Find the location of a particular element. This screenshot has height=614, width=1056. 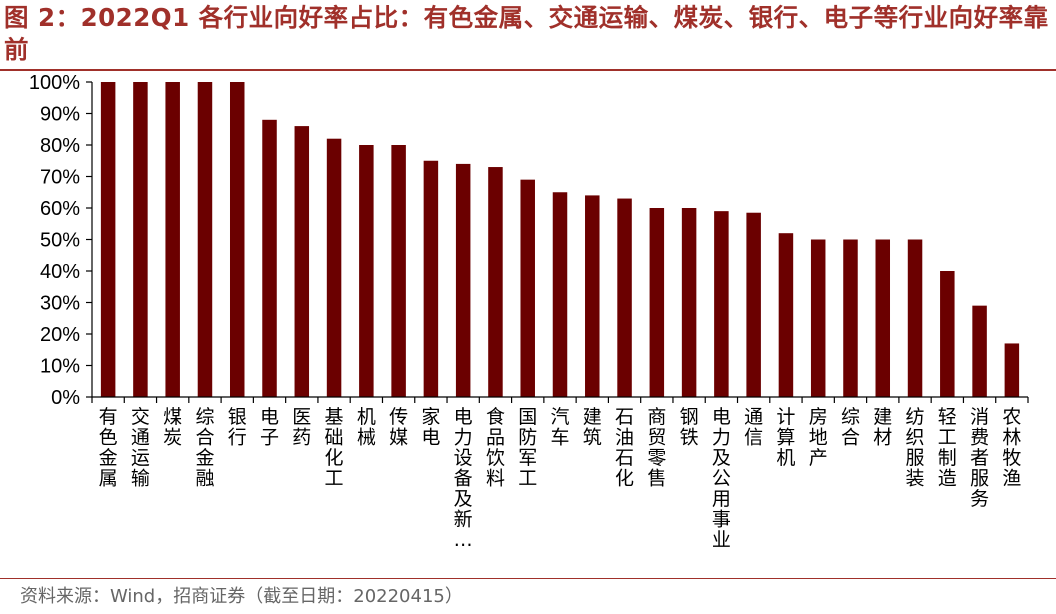

category-label-char: 消 is located at coordinates (979, 417).